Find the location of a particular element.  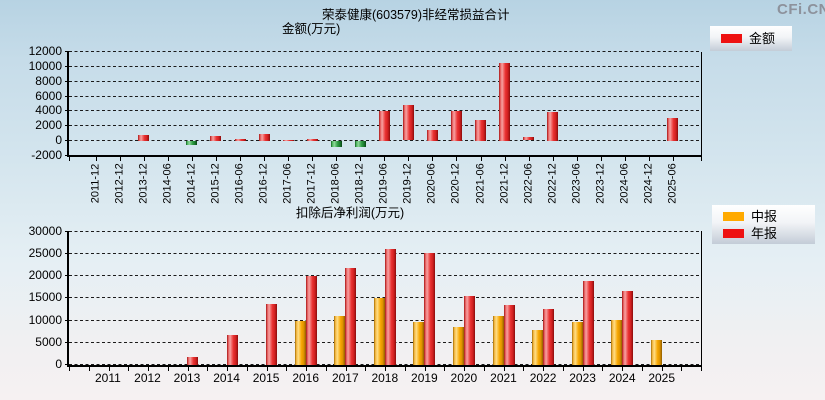

x-tick-label: 2022 is located at coordinates (543, 377).